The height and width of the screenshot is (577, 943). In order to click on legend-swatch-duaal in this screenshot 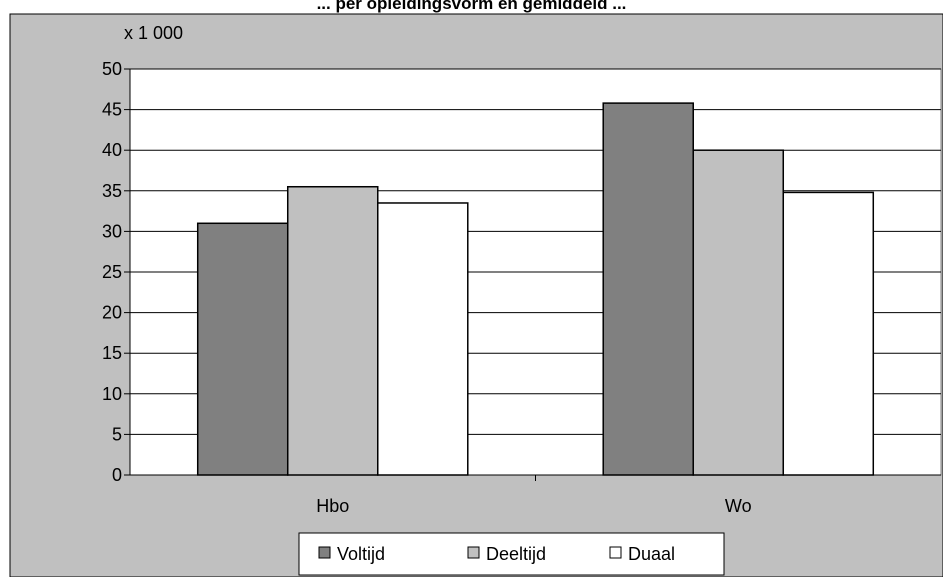, I will do `click(615, 552)`.